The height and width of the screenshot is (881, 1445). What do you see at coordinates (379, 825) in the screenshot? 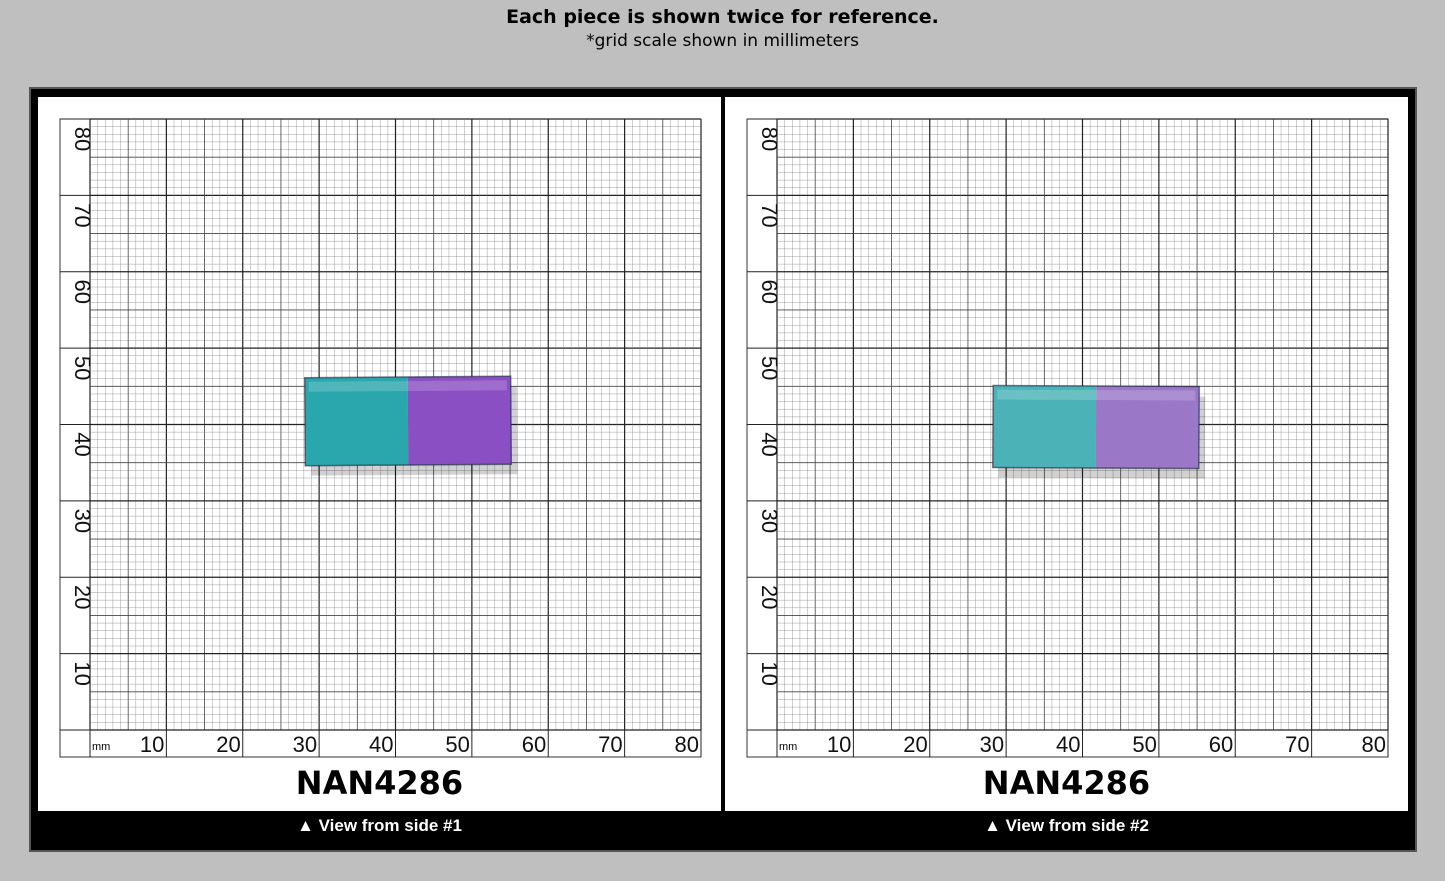
I see `caption-side-1: ▲ View from side #1` at bounding box center [379, 825].